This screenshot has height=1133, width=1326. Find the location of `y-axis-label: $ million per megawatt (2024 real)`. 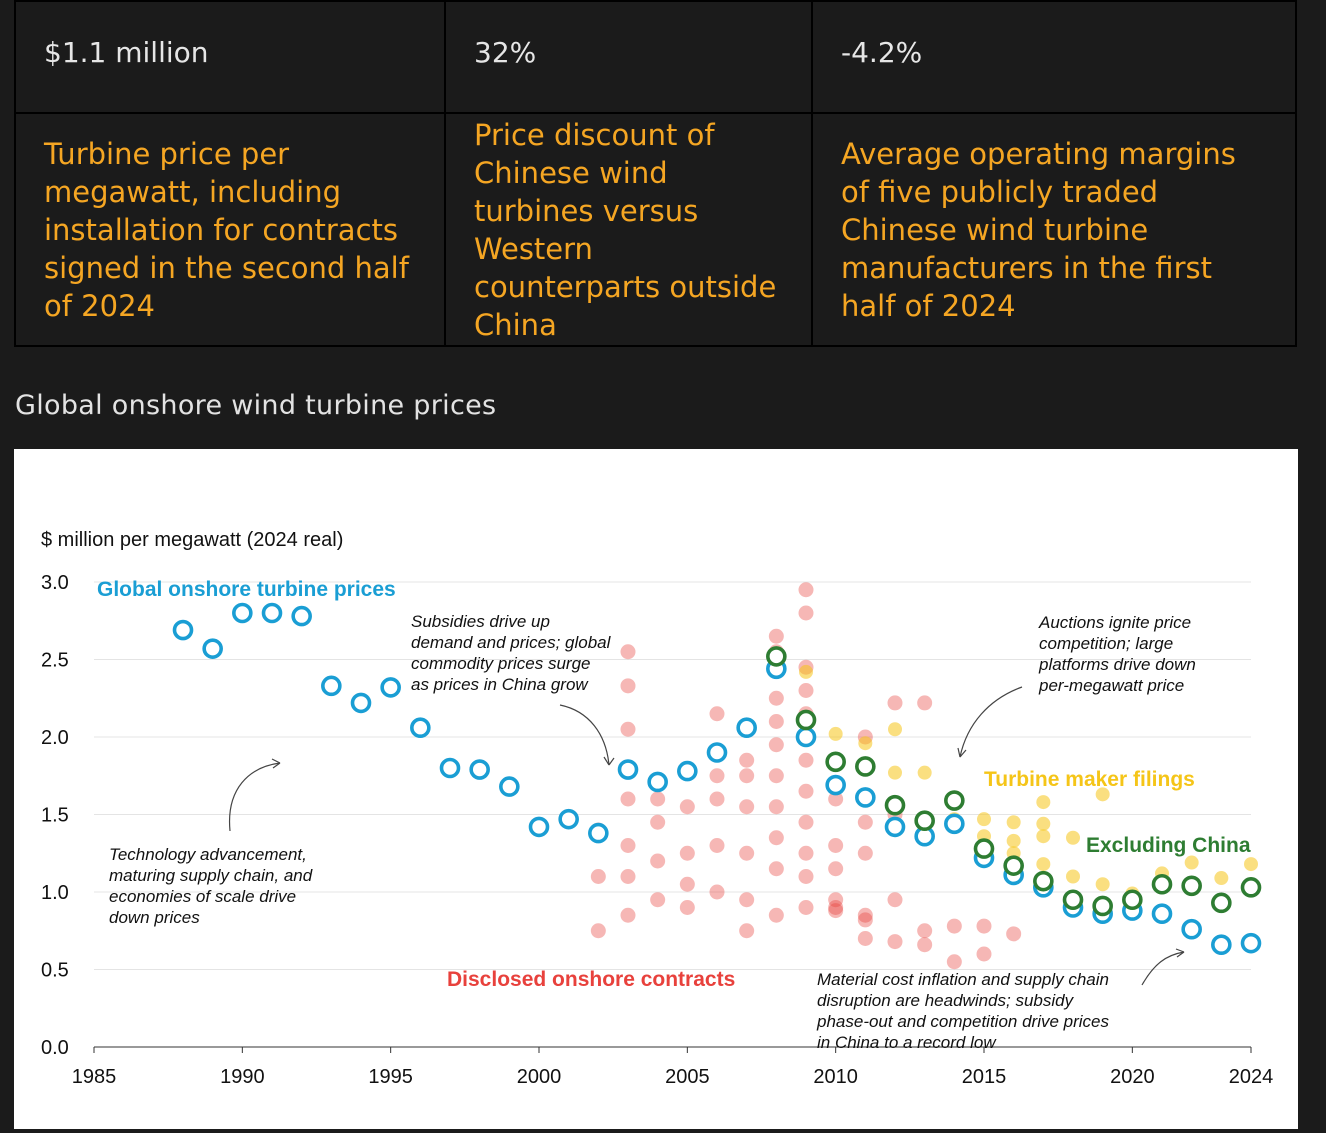

y-axis-label: $ million per megawatt (2024 real) is located at coordinates (192, 540).